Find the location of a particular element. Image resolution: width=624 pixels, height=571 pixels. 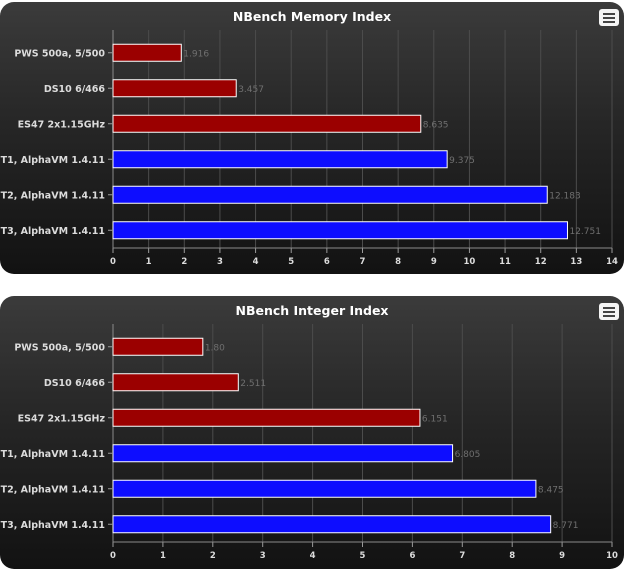

chart-title: NBench Integer Index is located at coordinates (311, 310).